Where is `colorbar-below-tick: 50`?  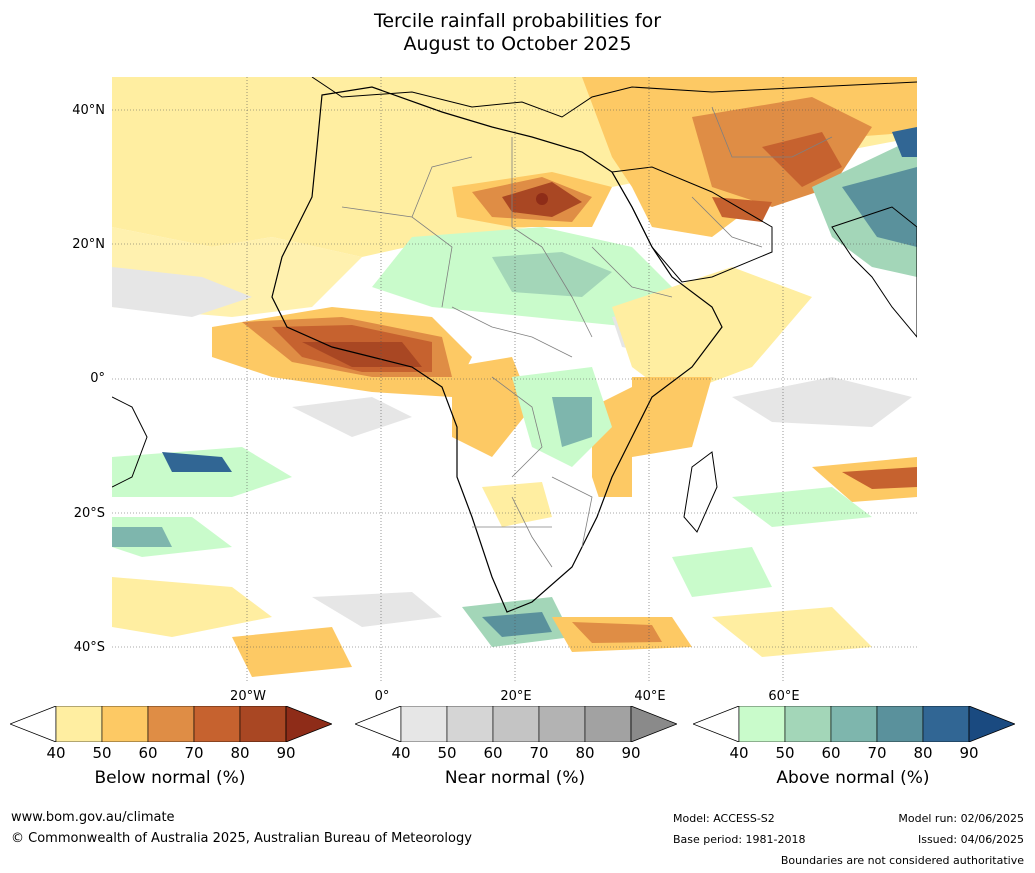
colorbar-below-tick: 50 is located at coordinates (102, 753).